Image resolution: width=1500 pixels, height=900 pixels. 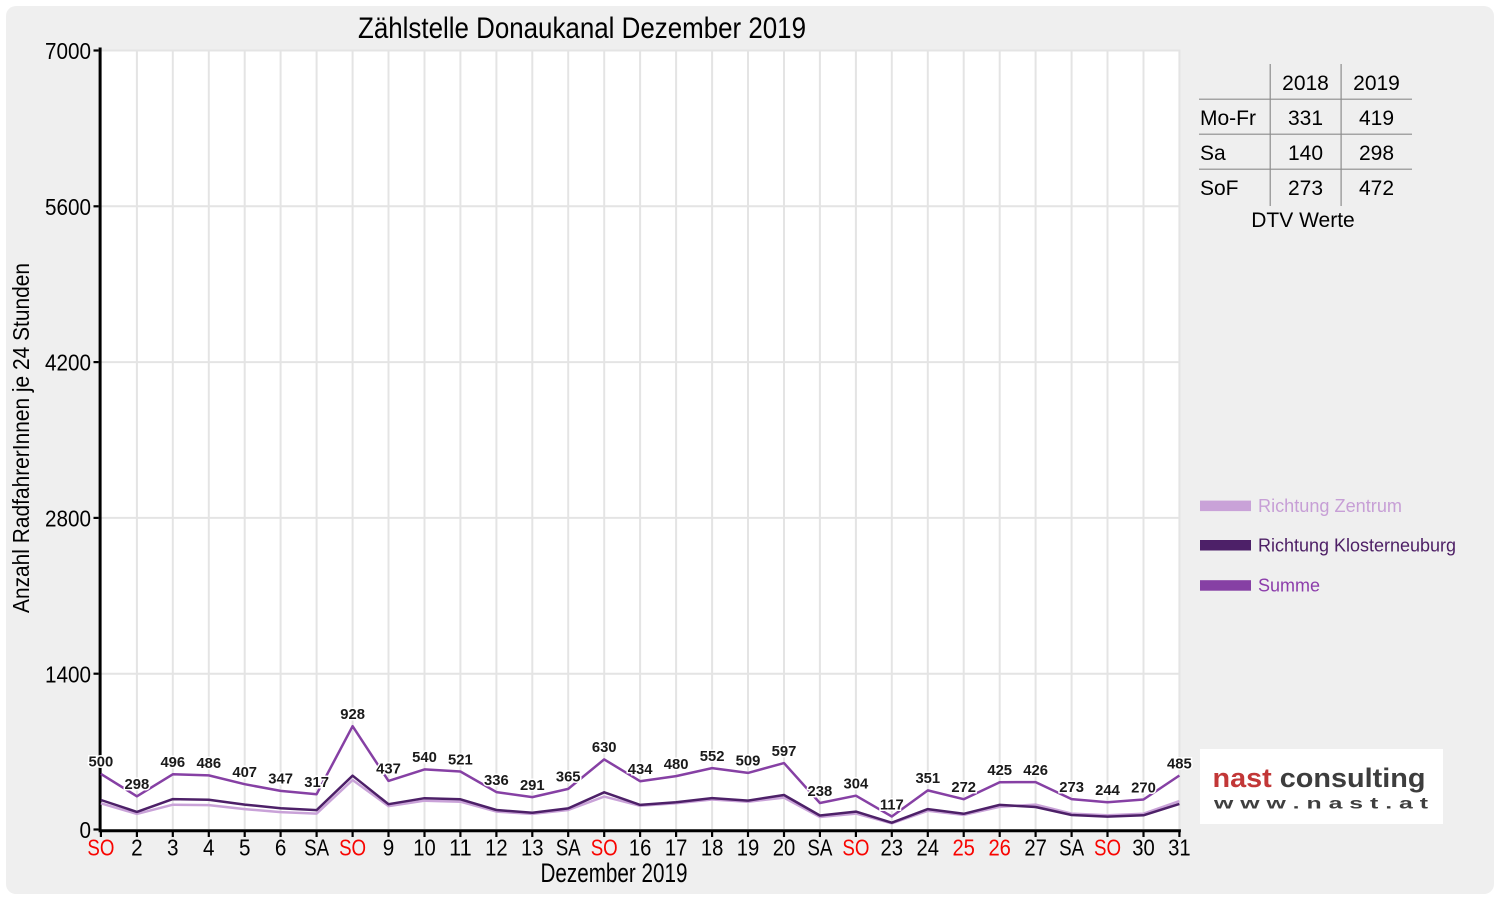 I want to click on svg-text: 10, so click(x=424, y=848).